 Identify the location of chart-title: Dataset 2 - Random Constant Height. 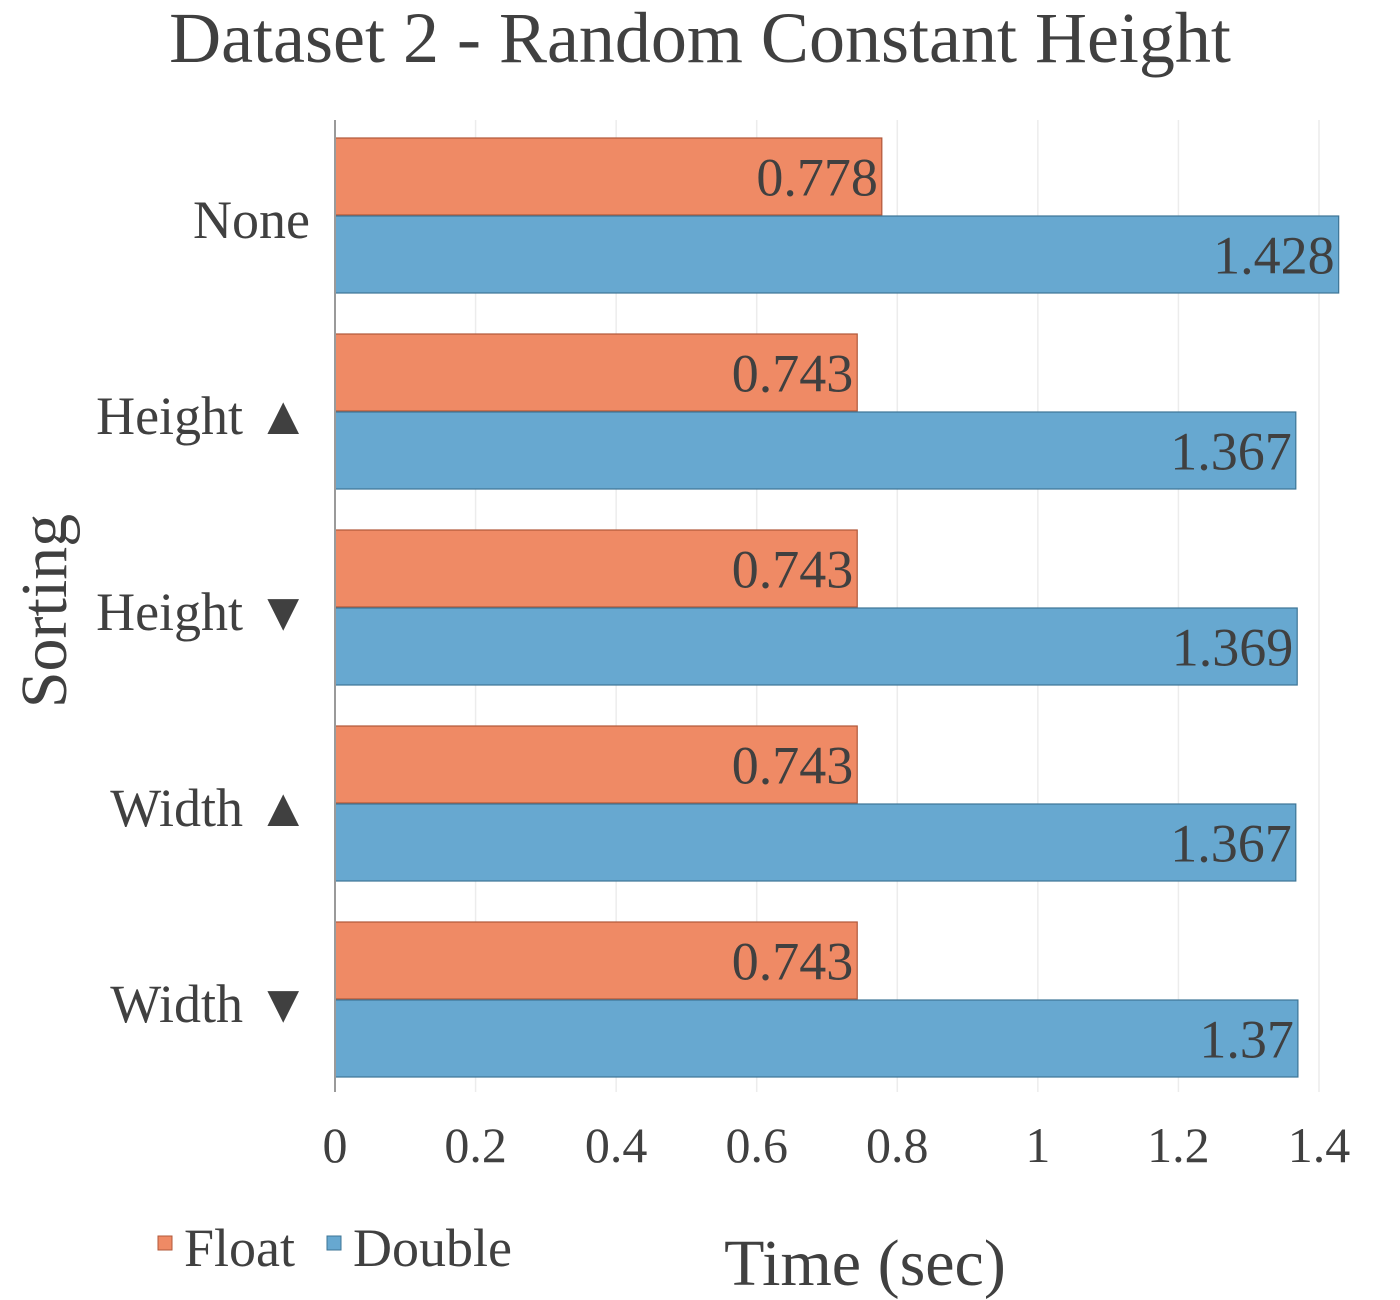
(700, 39).